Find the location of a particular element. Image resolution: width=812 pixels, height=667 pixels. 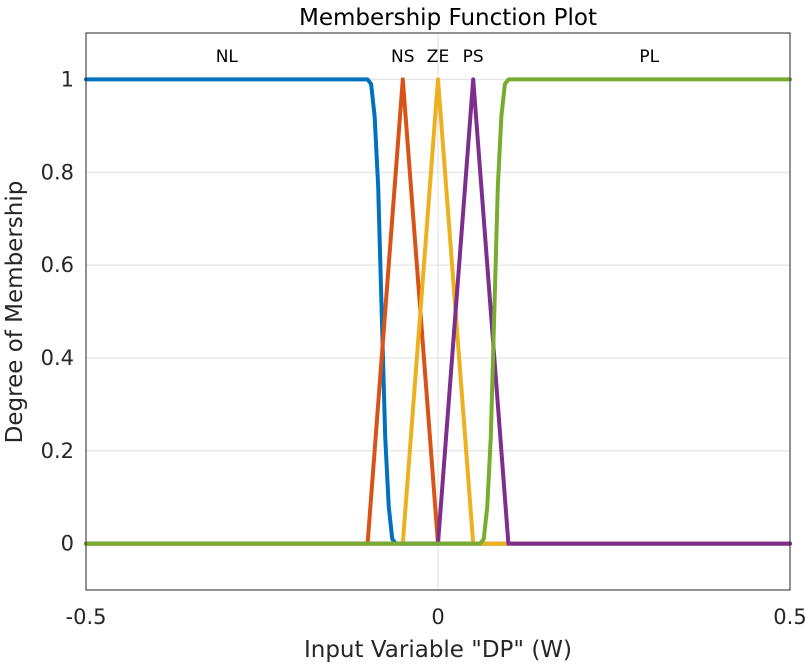

mf-labels: NL NS ZE PS PL is located at coordinates (438, 57).